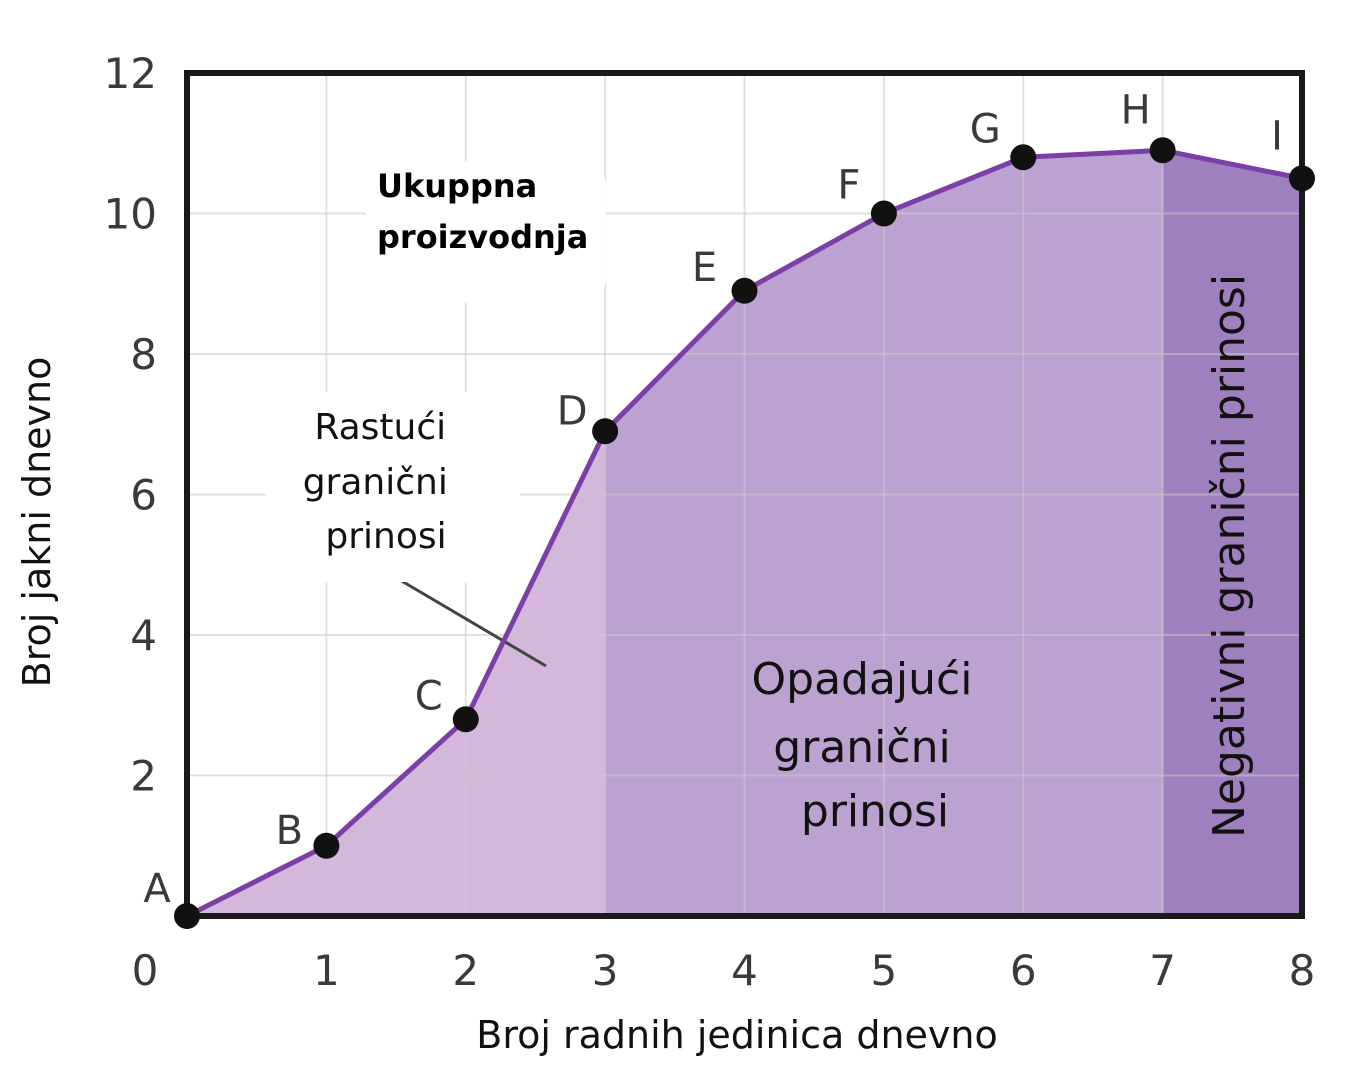 The width and height of the screenshot is (1358, 1080). I want to click on point-label-G: G, so click(985, 129).